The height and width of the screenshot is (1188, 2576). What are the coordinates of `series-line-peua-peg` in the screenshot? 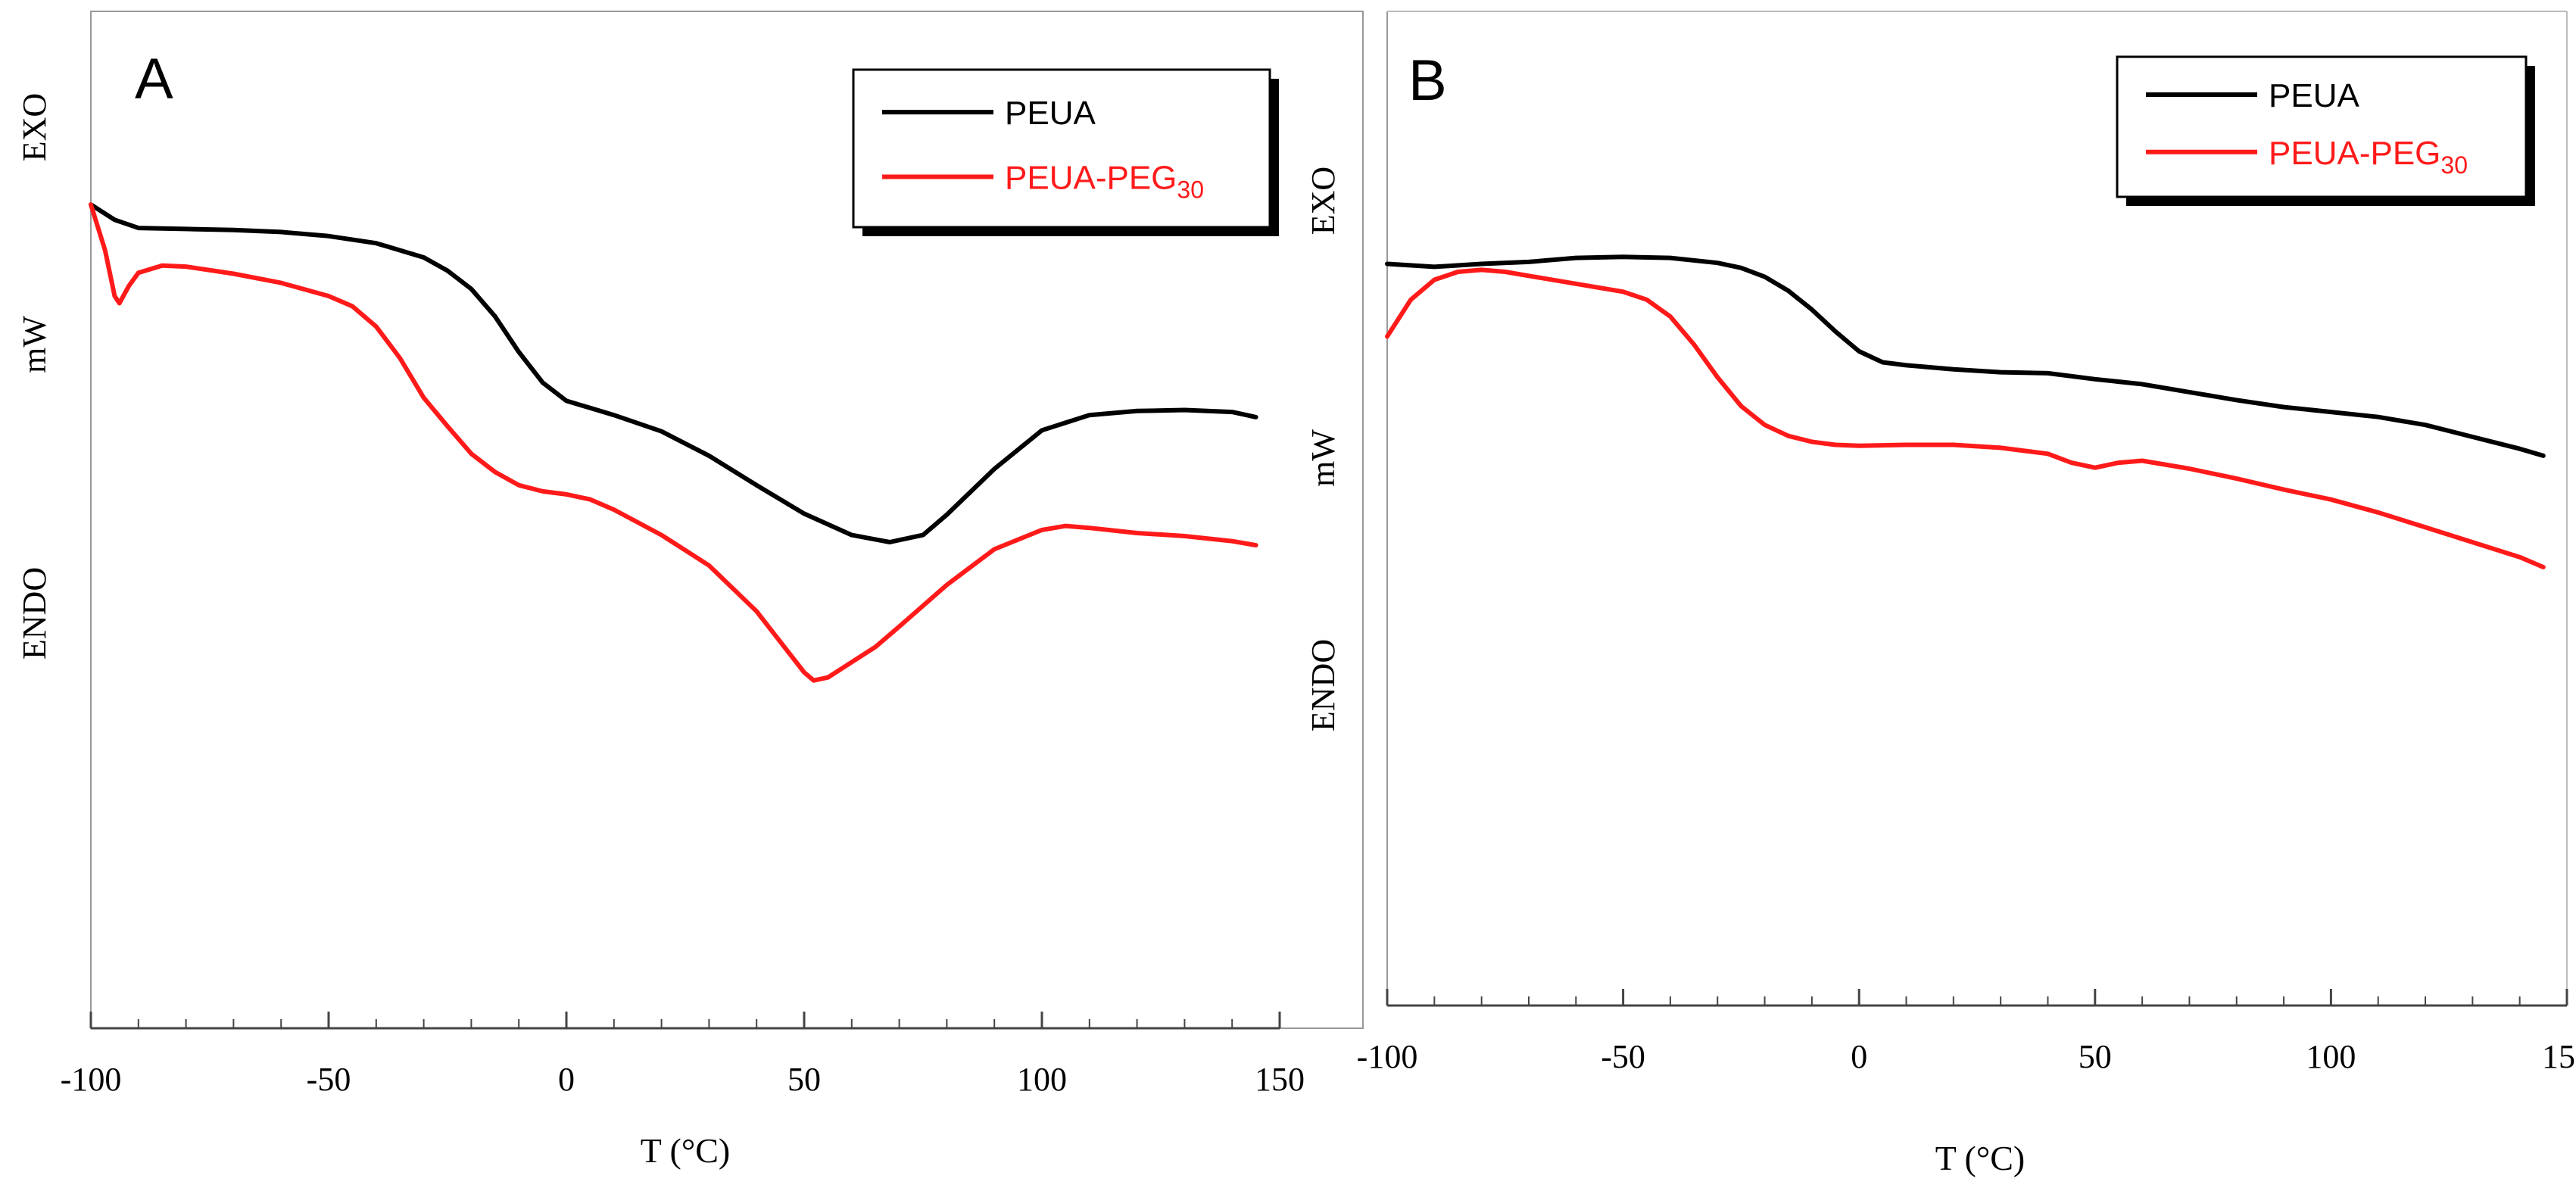 It's located at (1965, 418).